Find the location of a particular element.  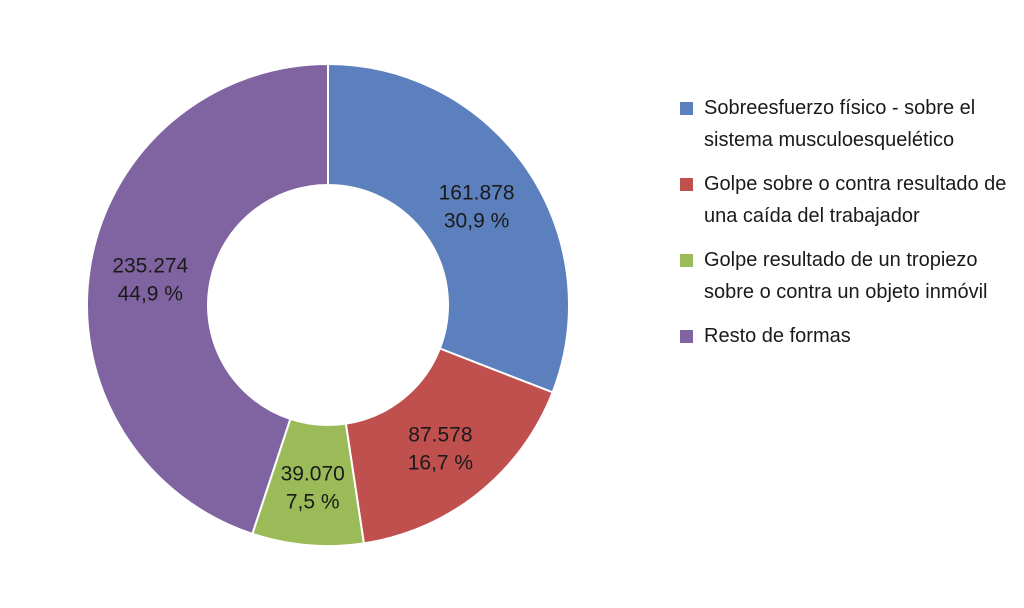

legend-item-resto: Resto de formas is located at coordinates (845, 336).